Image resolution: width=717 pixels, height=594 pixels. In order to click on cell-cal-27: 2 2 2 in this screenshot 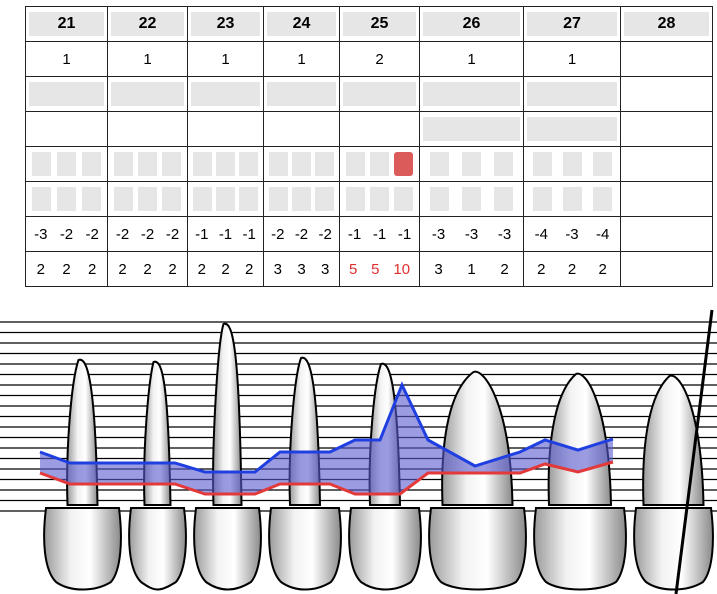, I will do `click(572, 269)`.